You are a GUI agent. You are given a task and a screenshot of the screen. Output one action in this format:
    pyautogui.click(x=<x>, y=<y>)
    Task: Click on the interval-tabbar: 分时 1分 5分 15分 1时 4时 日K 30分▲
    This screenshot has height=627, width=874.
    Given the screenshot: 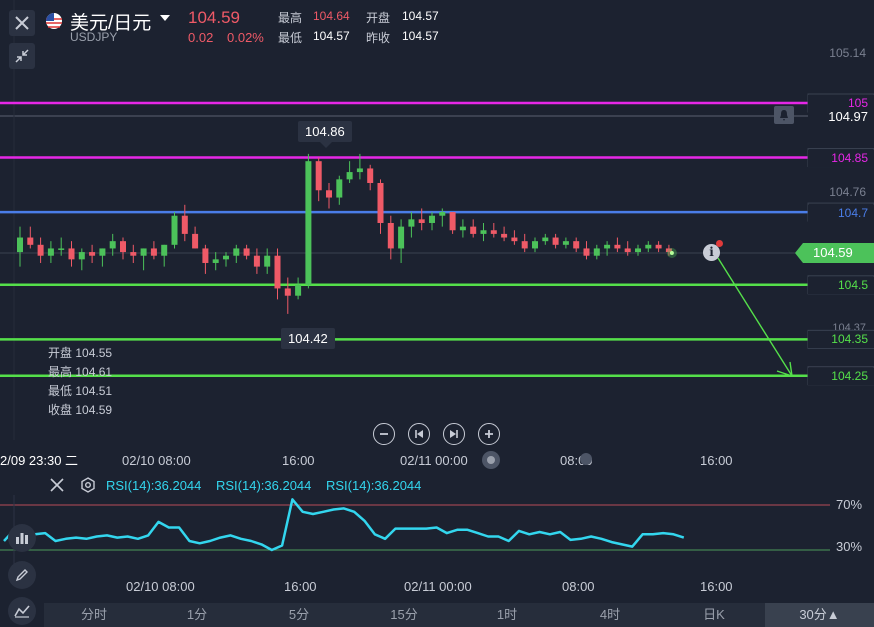 What is the action you would take?
    pyautogui.click(x=459, y=615)
    